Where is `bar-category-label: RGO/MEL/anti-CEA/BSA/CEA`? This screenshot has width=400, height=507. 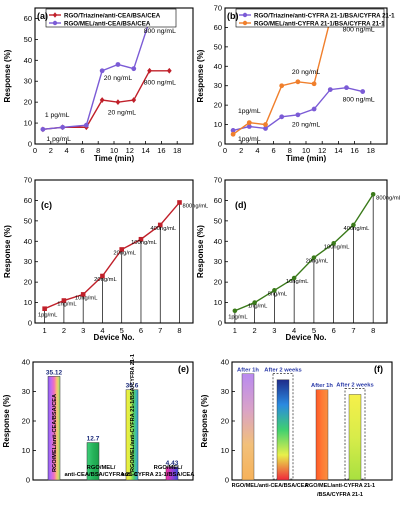 bar-category-label: RGO/MEL/anti-CEA/BSA/CEA is located at coordinates (55, 433).